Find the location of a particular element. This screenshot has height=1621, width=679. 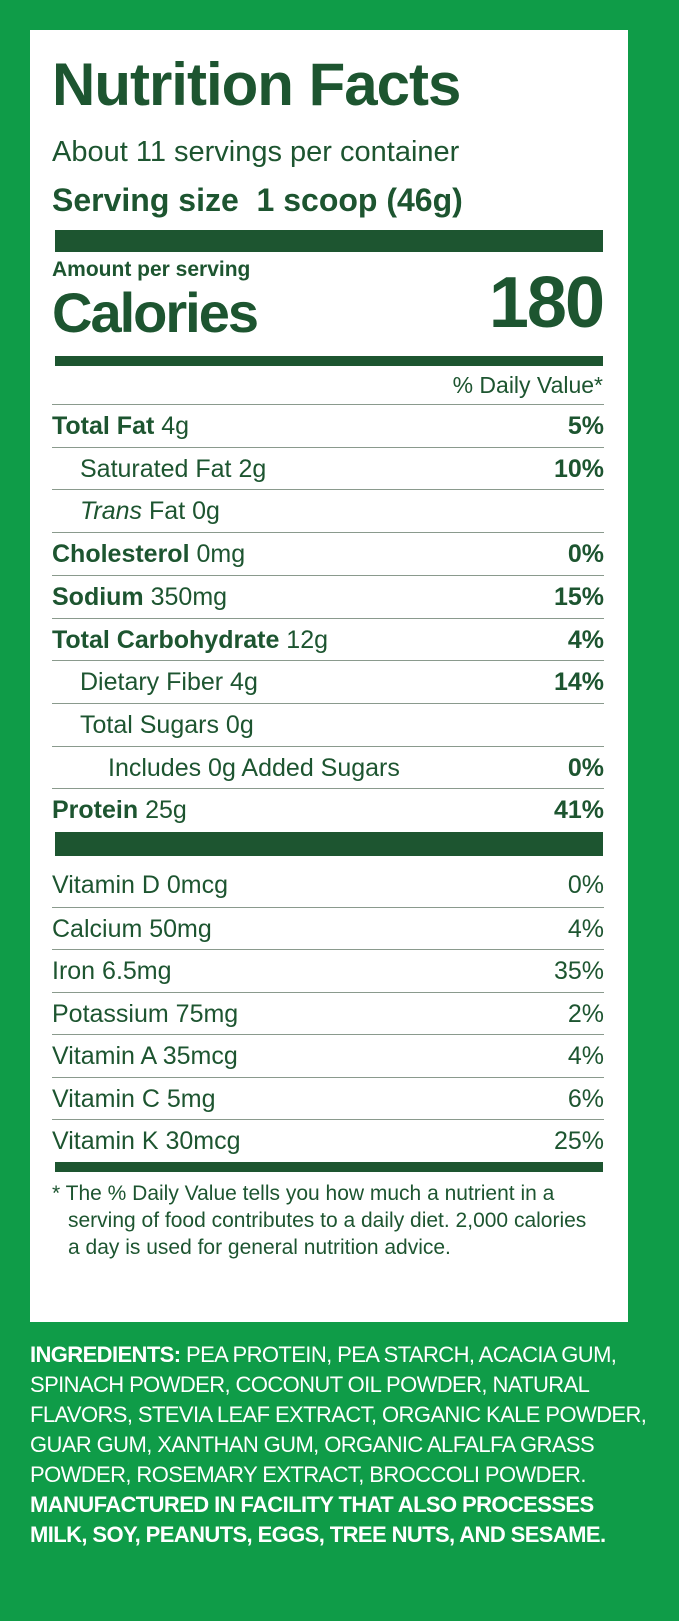

serving-size: Serving size 1 scoop (46g) is located at coordinates (257, 200).